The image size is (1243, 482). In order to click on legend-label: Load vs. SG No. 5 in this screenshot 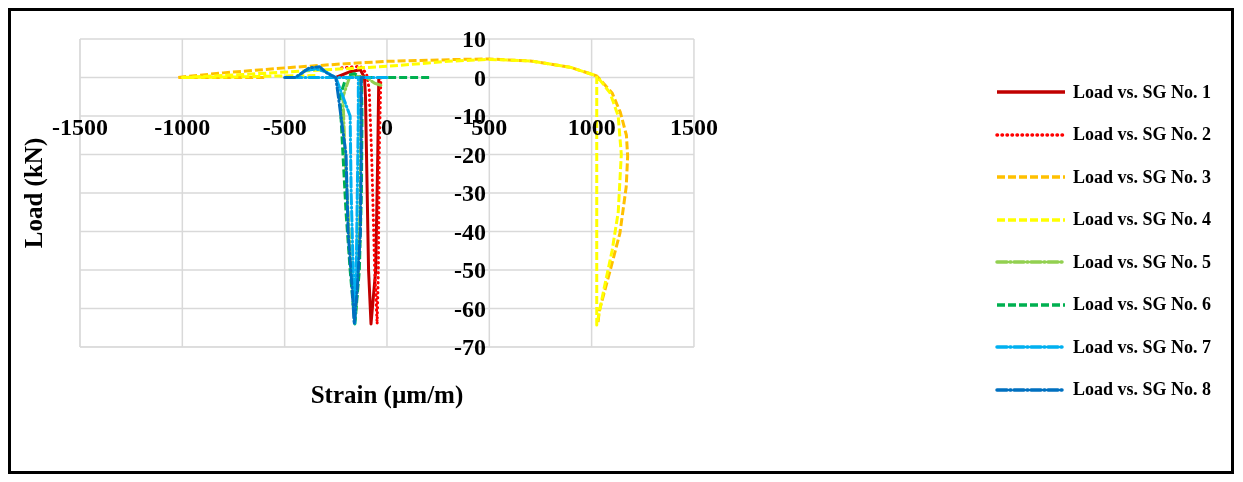, I will do `click(1141, 262)`.